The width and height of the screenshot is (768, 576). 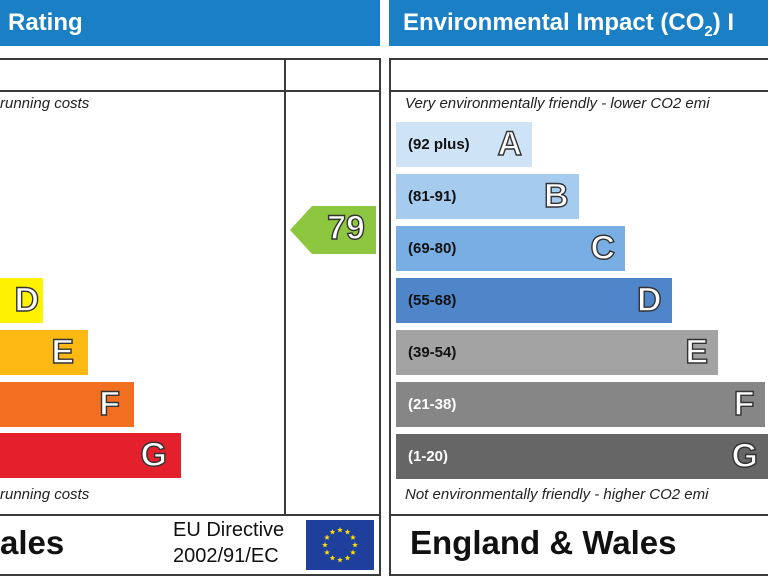 What do you see at coordinates (556, 195) in the screenshot?
I see `environmental-band-letter: B` at bounding box center [556, 195].